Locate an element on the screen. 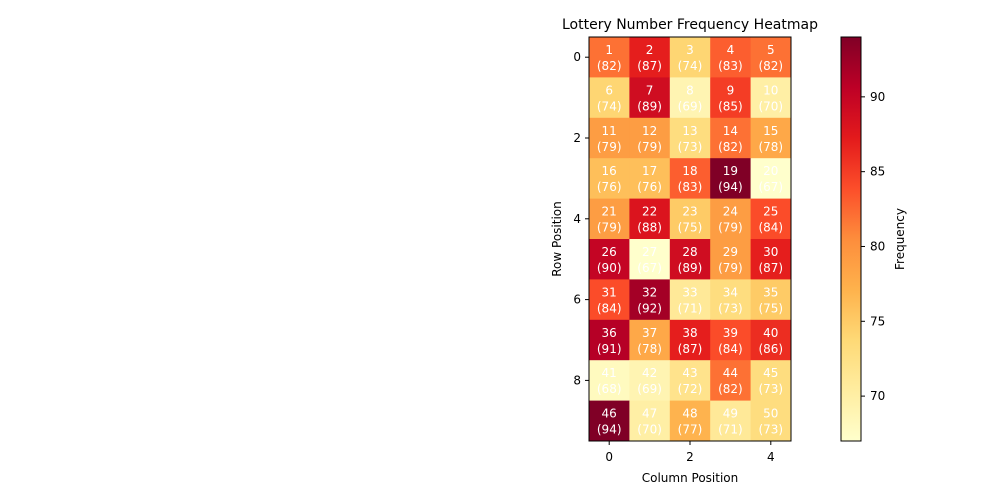 The image size is (1000, 500). y-tick-label: 2 is located at coordinates (577, 138).